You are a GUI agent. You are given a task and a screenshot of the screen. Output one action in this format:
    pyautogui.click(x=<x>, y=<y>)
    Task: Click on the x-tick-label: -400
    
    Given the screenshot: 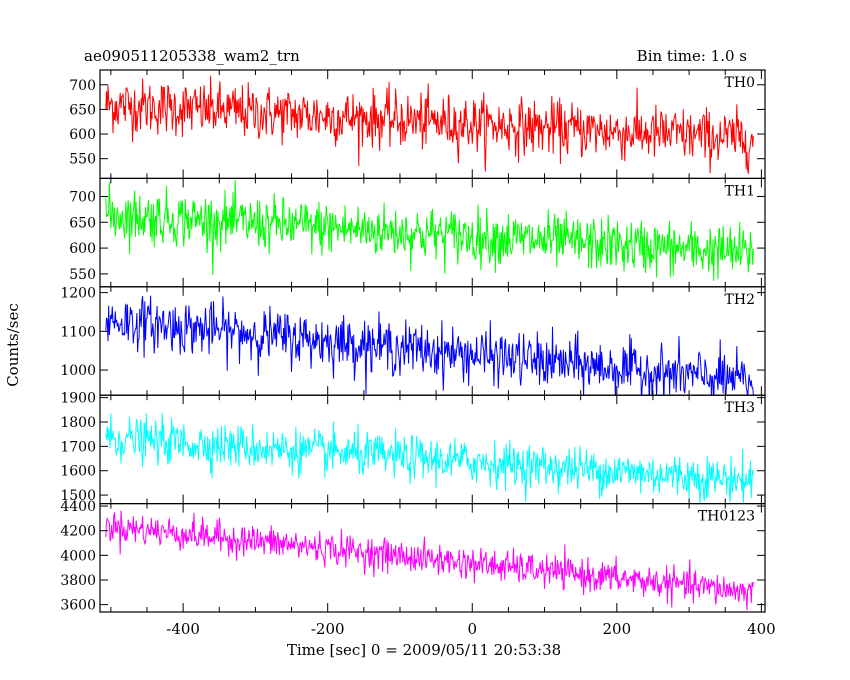 What is the action you would take?
    pyautogui.click(x=183, y=629)
    